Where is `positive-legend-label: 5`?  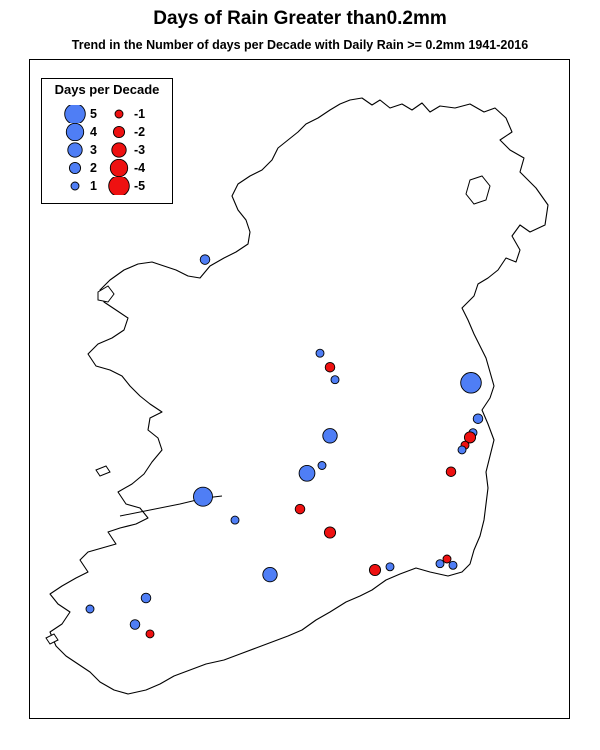 positive-legend-label: 5 is located at coordinates (93, 114).